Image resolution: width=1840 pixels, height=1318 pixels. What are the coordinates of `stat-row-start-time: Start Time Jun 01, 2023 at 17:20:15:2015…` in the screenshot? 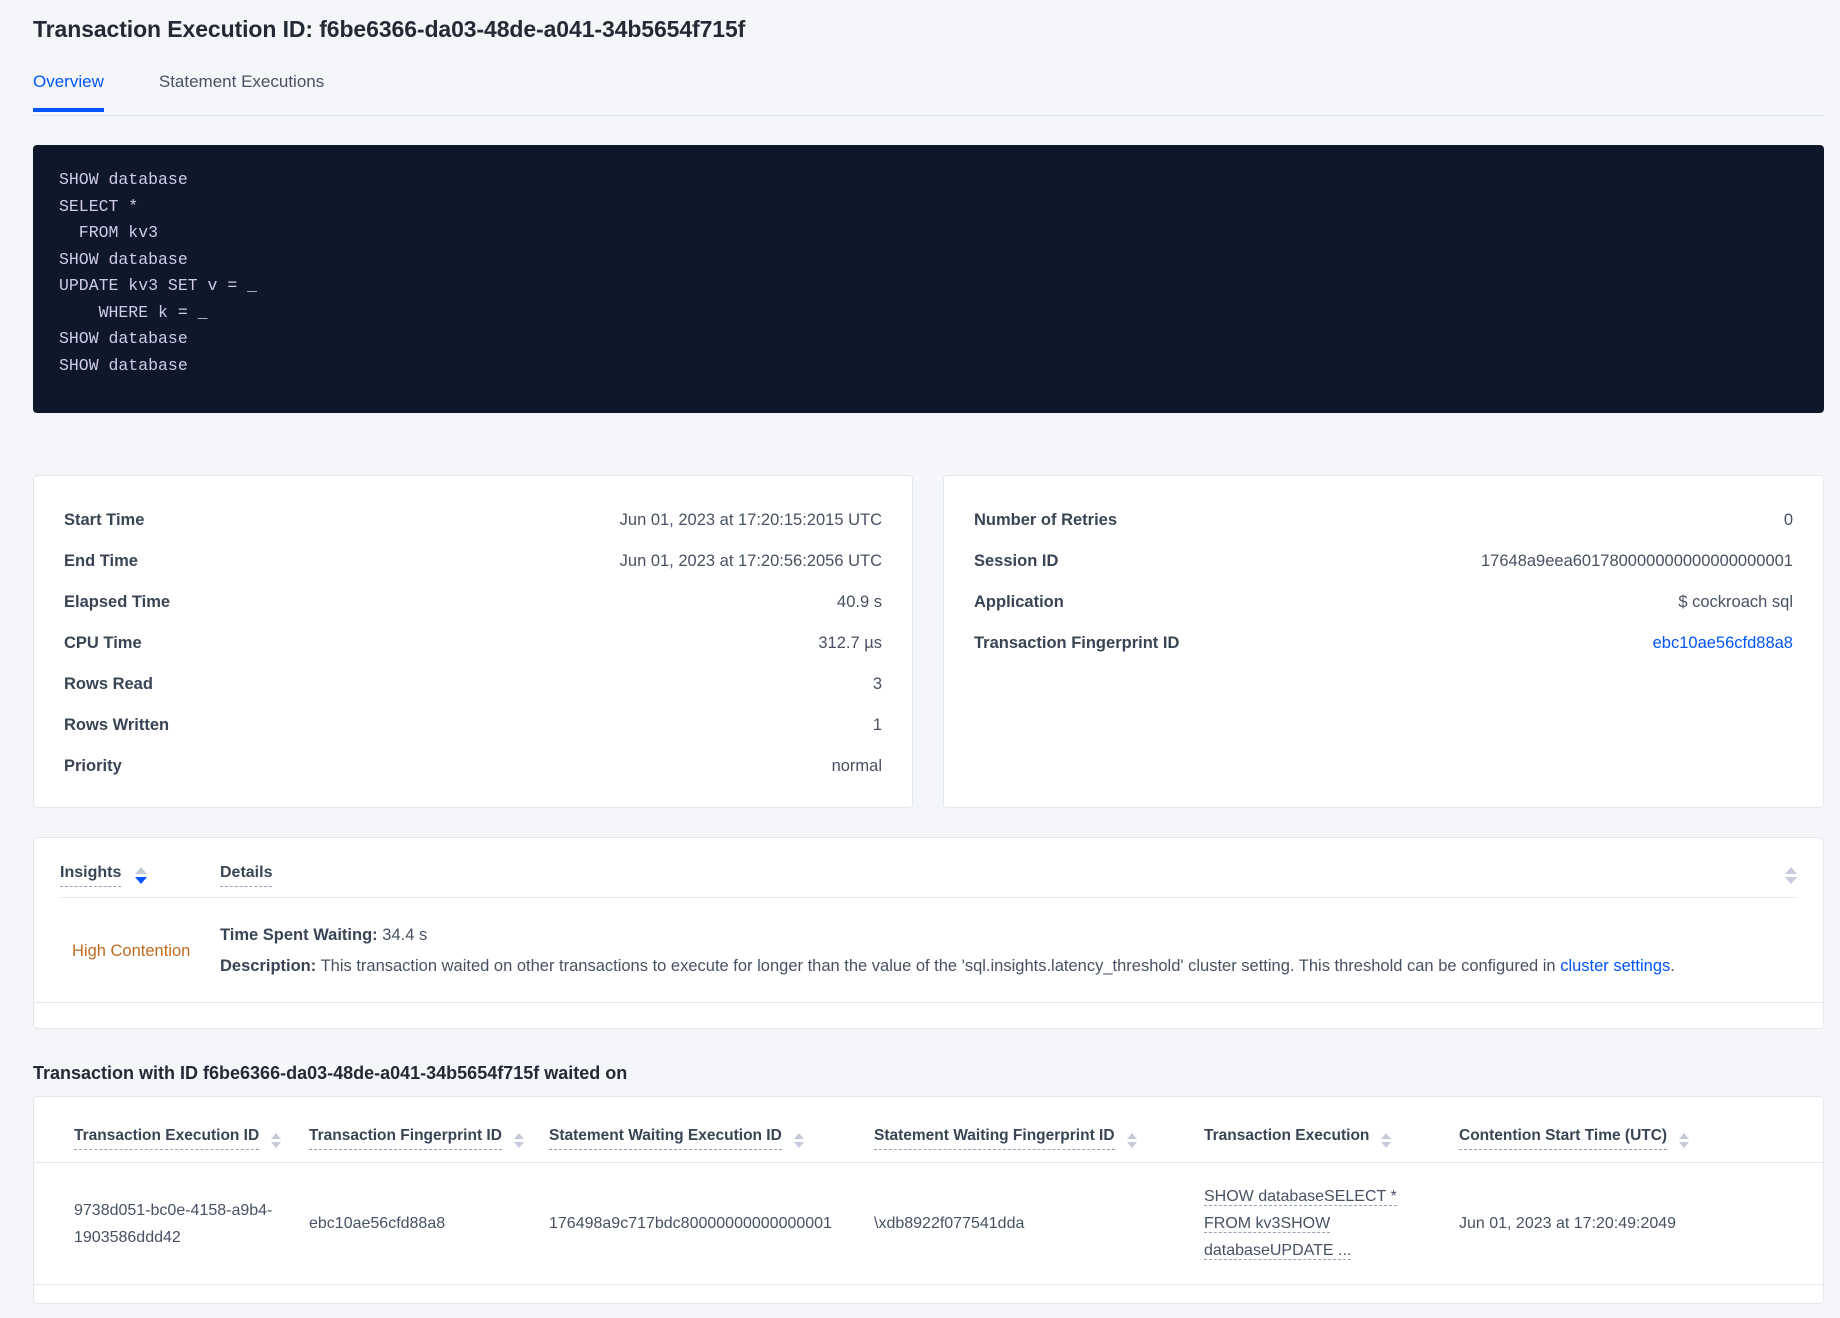 It's located at (473, 520).